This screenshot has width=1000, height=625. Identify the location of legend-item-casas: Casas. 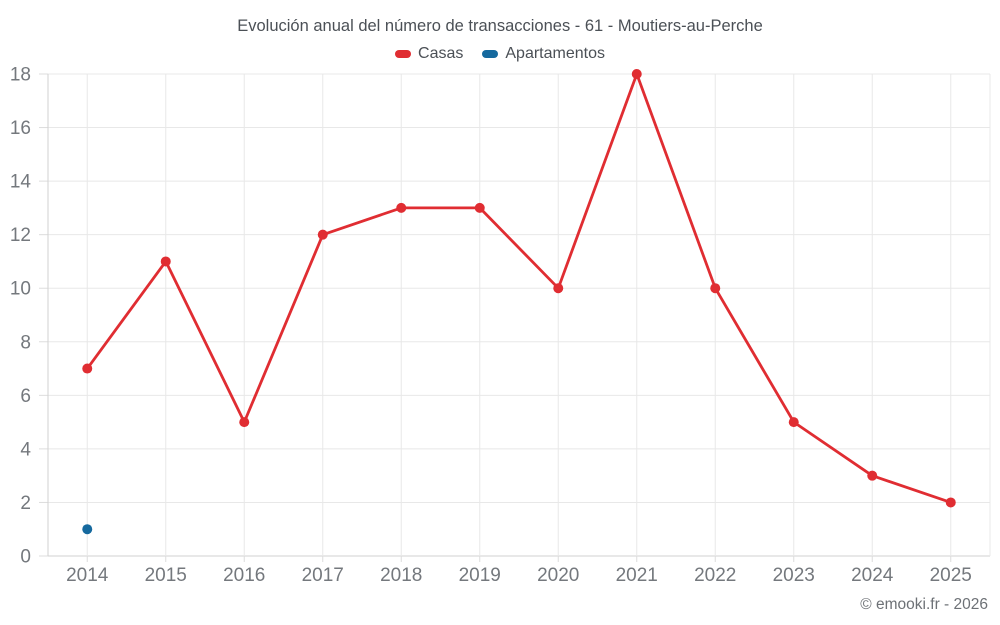
(429, 54).